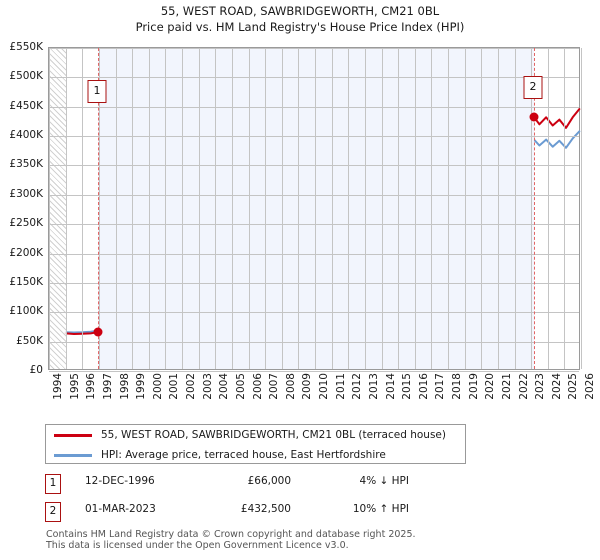 This screenshot has height=560, width=600. What do you see at coordinates (26, 164) in the screenshot?
I see `y-axis-tick: £350K` at bounding box center [26, 164].